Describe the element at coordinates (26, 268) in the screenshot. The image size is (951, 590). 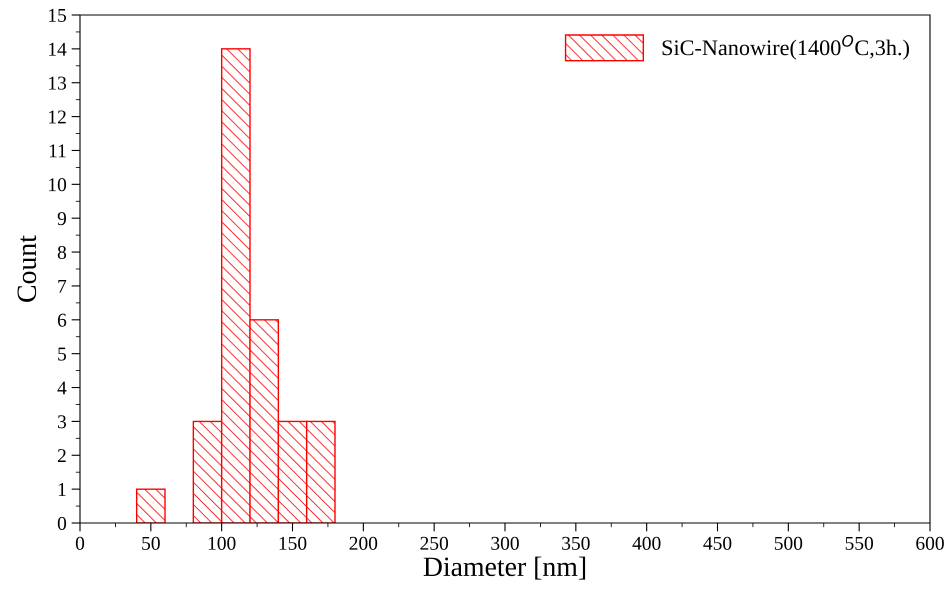
I see `y-axis-title: Count` at that location.